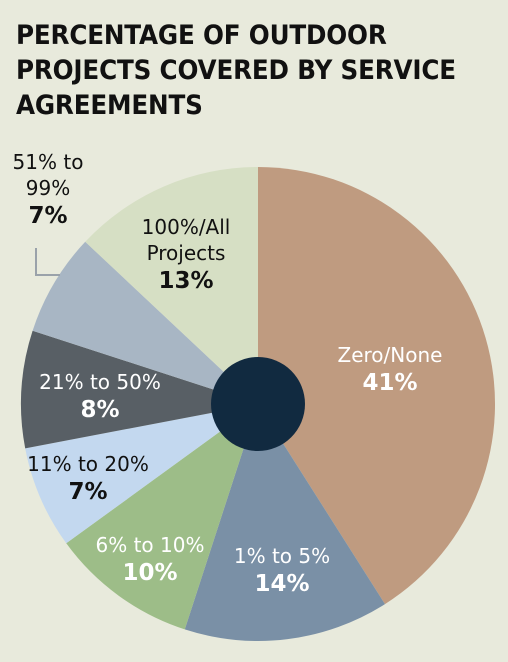  I want to click on slice-label-7: 100%/All Projects 13%, so click(186, 254).